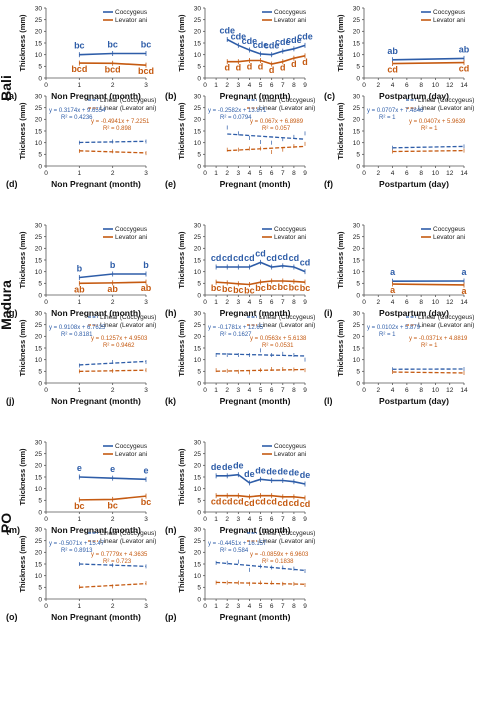  What do you see at coordinates (421, 85) in the screenshot?
I see `x-tick-label: 8` at bounding box center [421, 85].